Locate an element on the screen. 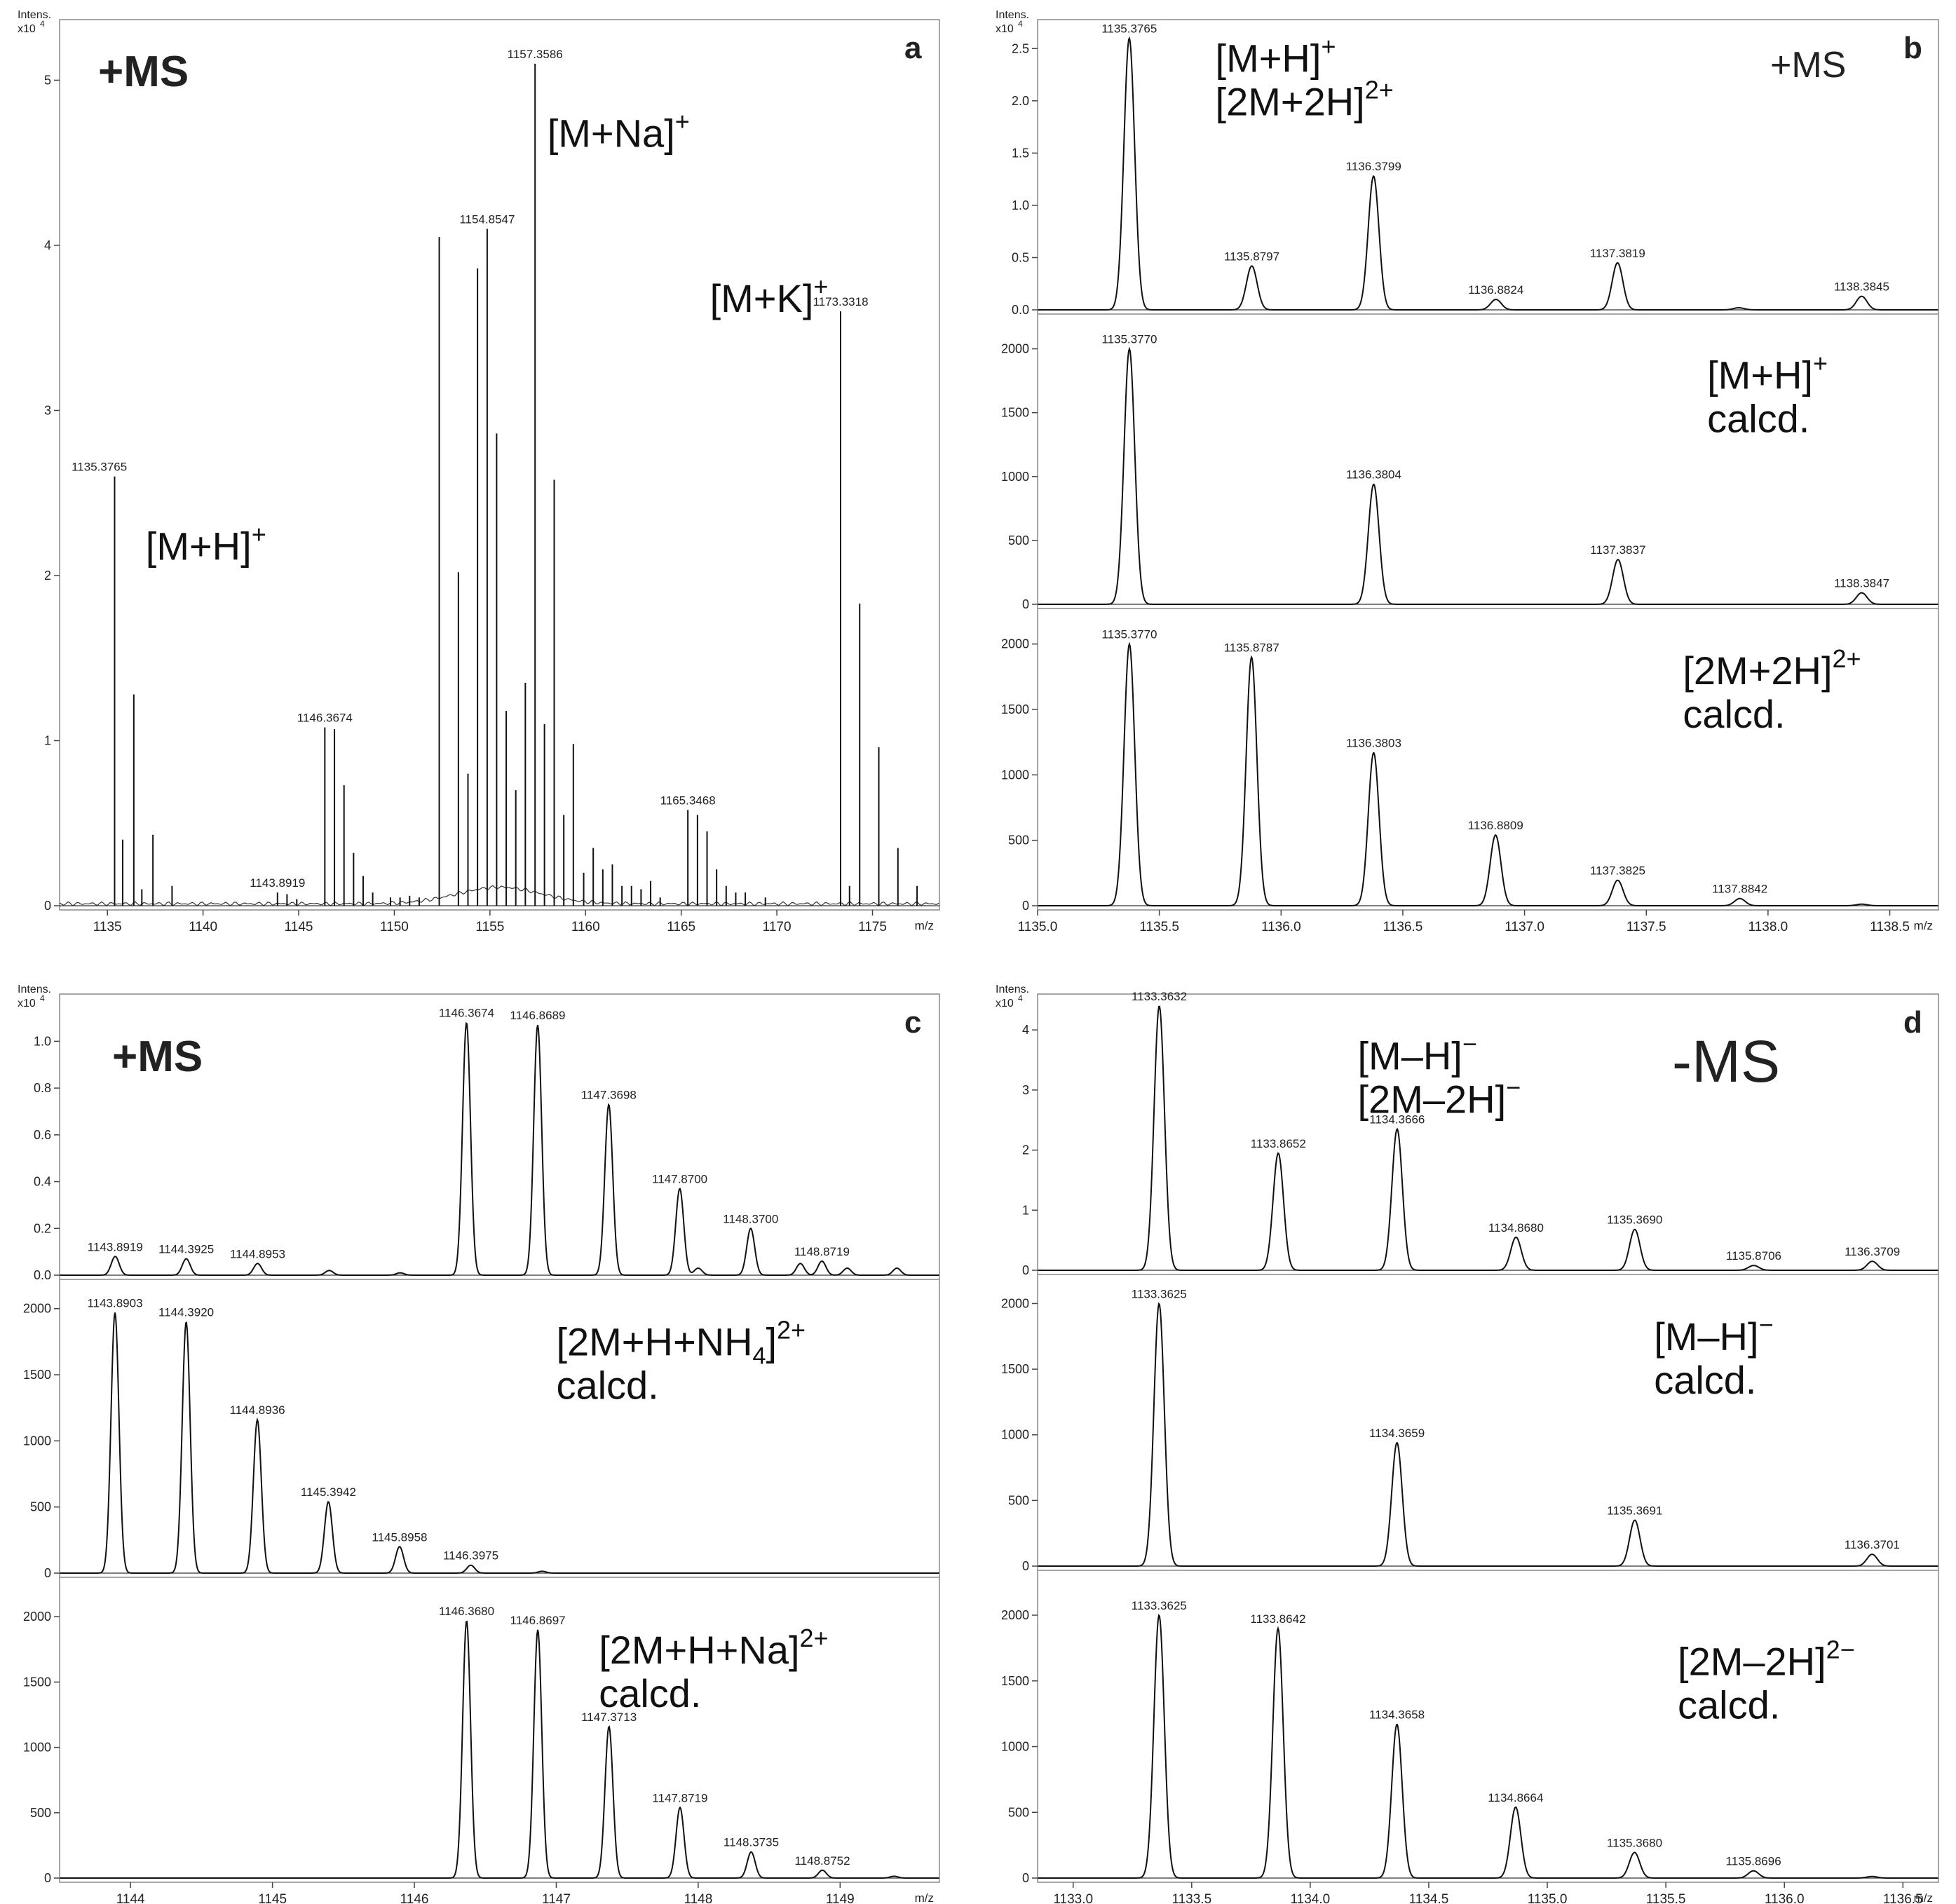 The image size is (1956, 1904). peak-label: 1135.3765 is located at coordinates (1129, 28).